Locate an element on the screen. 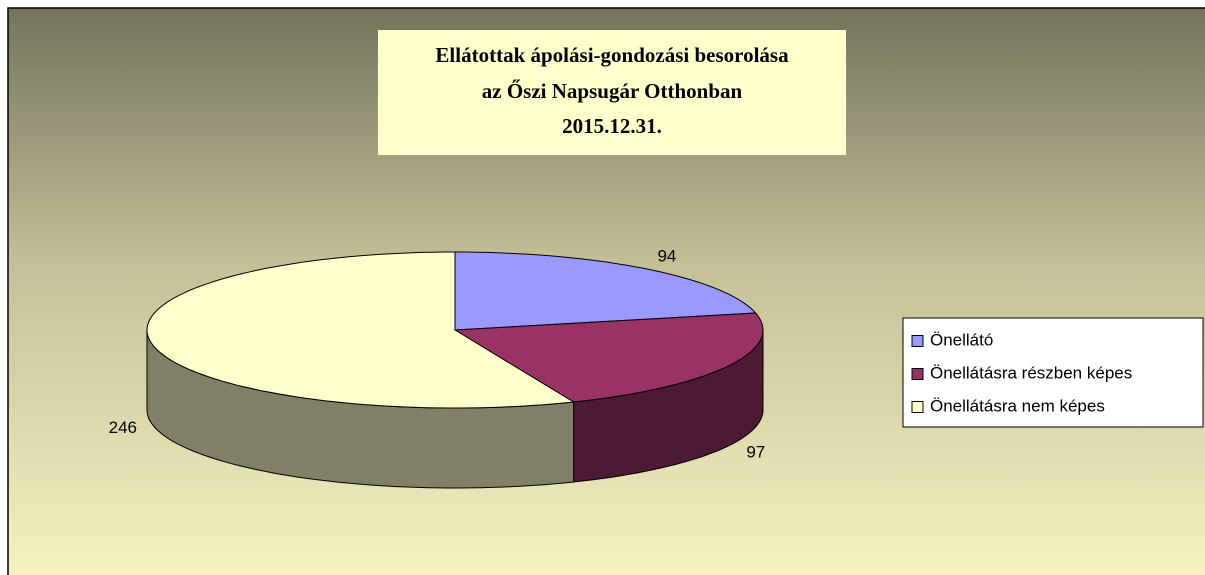 This screenshot has width=1205, height=575. chart-title: 2015.12.31. is located at coordinates (612, 126).